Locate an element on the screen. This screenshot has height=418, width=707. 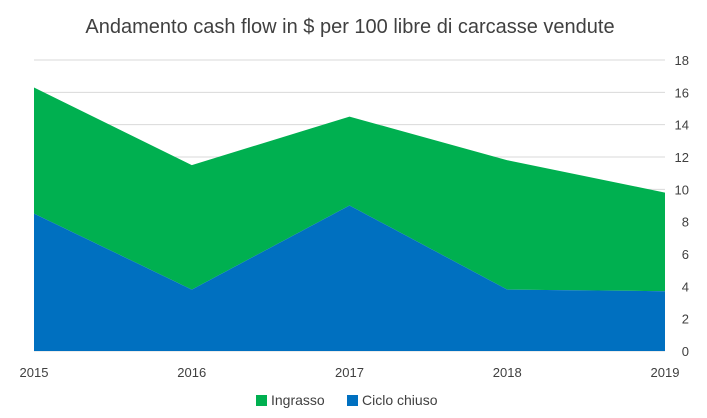
y-tick-label: 10 is located at coordinates (682, 189).